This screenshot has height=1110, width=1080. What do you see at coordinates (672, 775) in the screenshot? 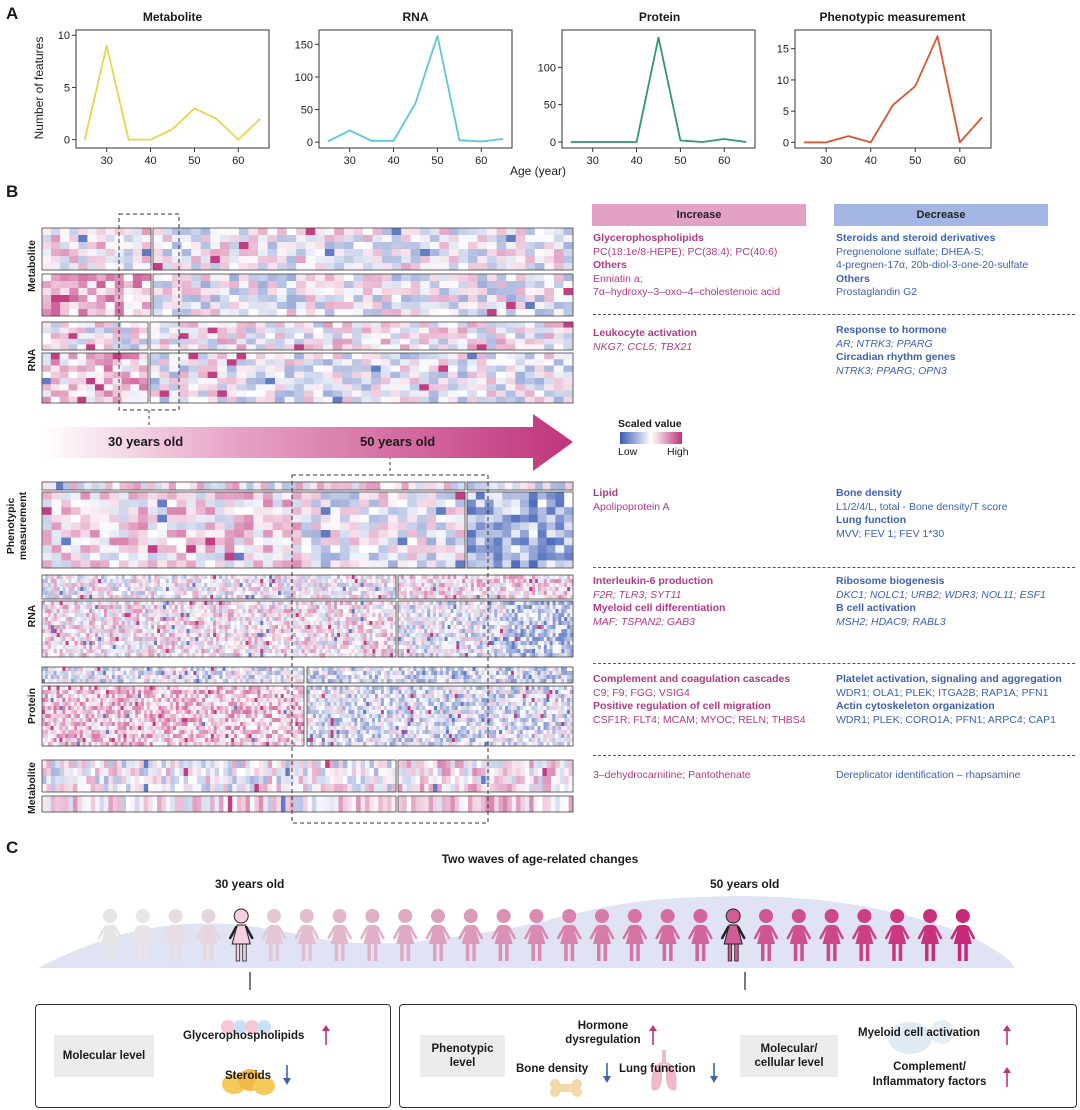
I see `block6-inc-text-1: 3–dehydrocarnitine; Pantothenate` at bounding box center [672, 775].